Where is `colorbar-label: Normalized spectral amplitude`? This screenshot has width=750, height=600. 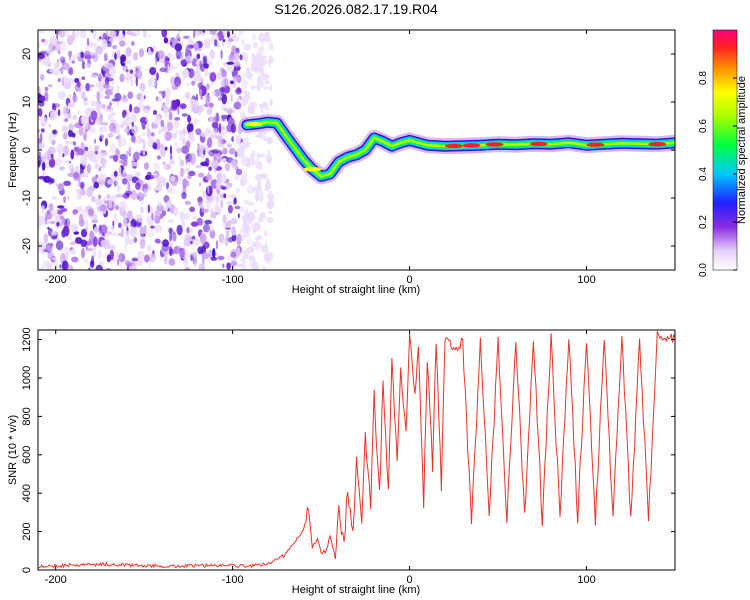
colorbar-label: Normalized spectral amplitude is located at coordinates (742, 150).